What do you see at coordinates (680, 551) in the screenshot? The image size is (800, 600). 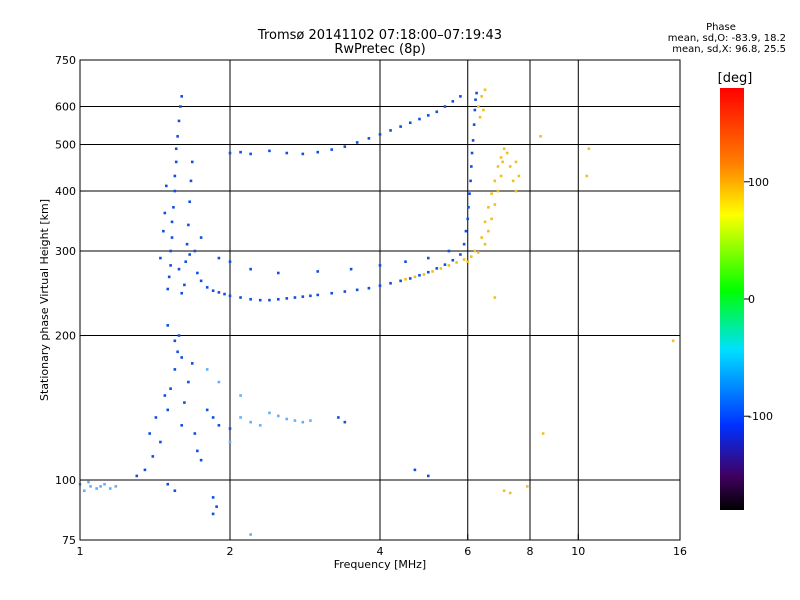 I see `x-tick-label: 16` at bounding box center [680, 551].